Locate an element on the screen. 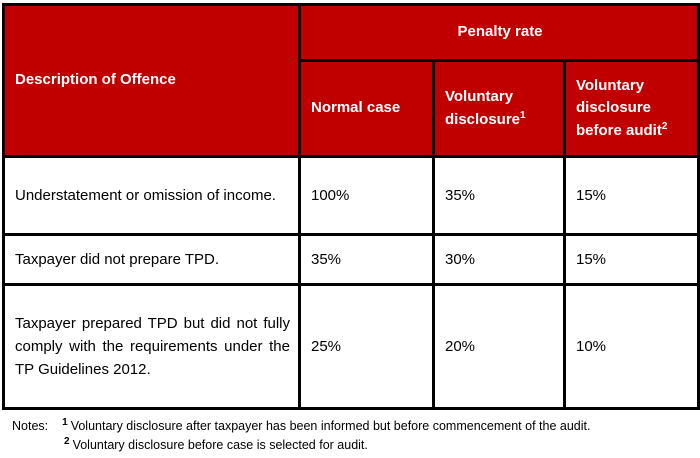  offence-cell: Taxpayer did not prepare TPD. is located at coordinates (151, 259).